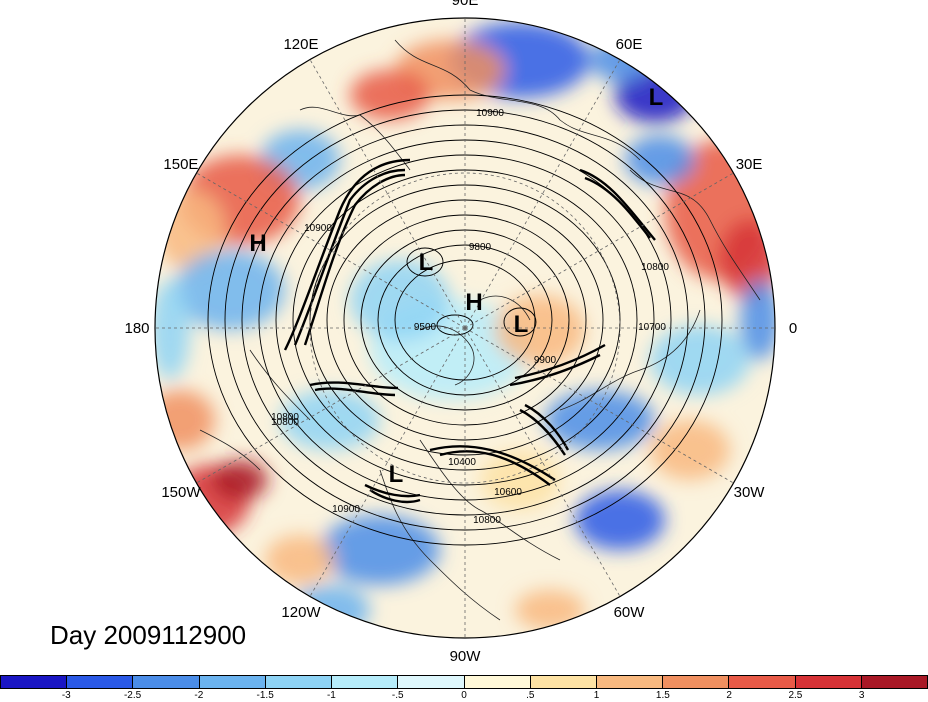 The image size is (928, 702). Describe the element at coordinates (136, 328) in the screenshot. I see `longitude-label: 180` at that location.